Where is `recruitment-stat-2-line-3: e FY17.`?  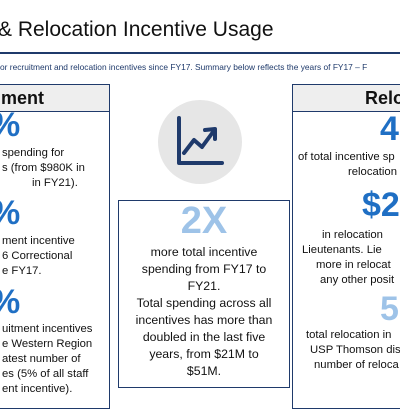
recruitment-stat-2-line-3: e FY17. is located at coordinates (22, 271).